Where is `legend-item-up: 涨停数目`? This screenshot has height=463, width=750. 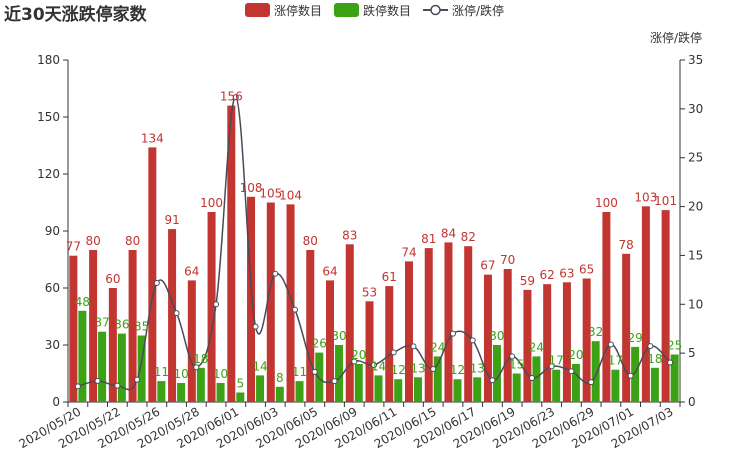 legend-item-up: 涨停数目 is located at coordinates (283, 10).